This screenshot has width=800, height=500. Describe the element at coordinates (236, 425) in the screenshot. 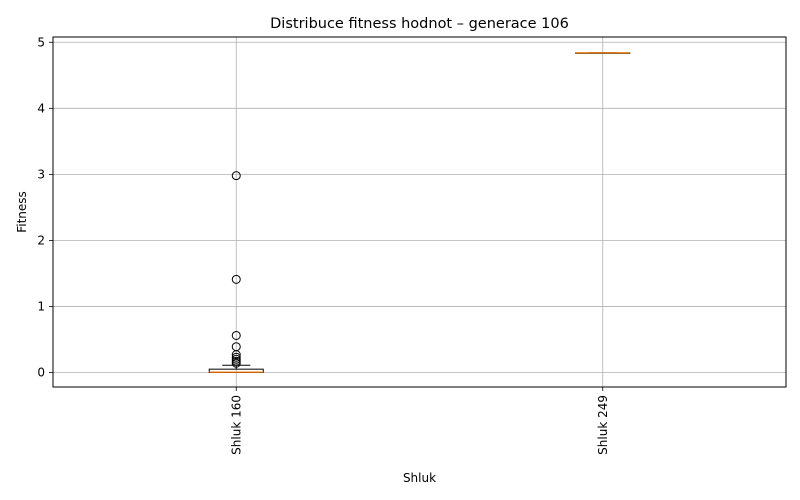

I see `x-tick-label: Shluk 160` at that location.